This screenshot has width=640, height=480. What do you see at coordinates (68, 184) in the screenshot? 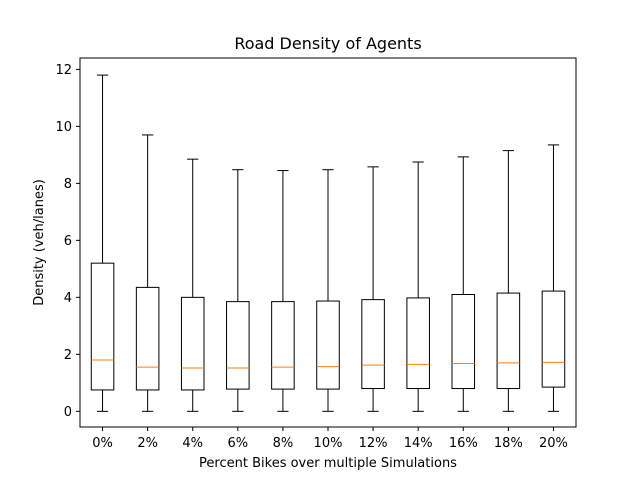
I see `y-tick-label: 8` at bounding box center [68, 184].